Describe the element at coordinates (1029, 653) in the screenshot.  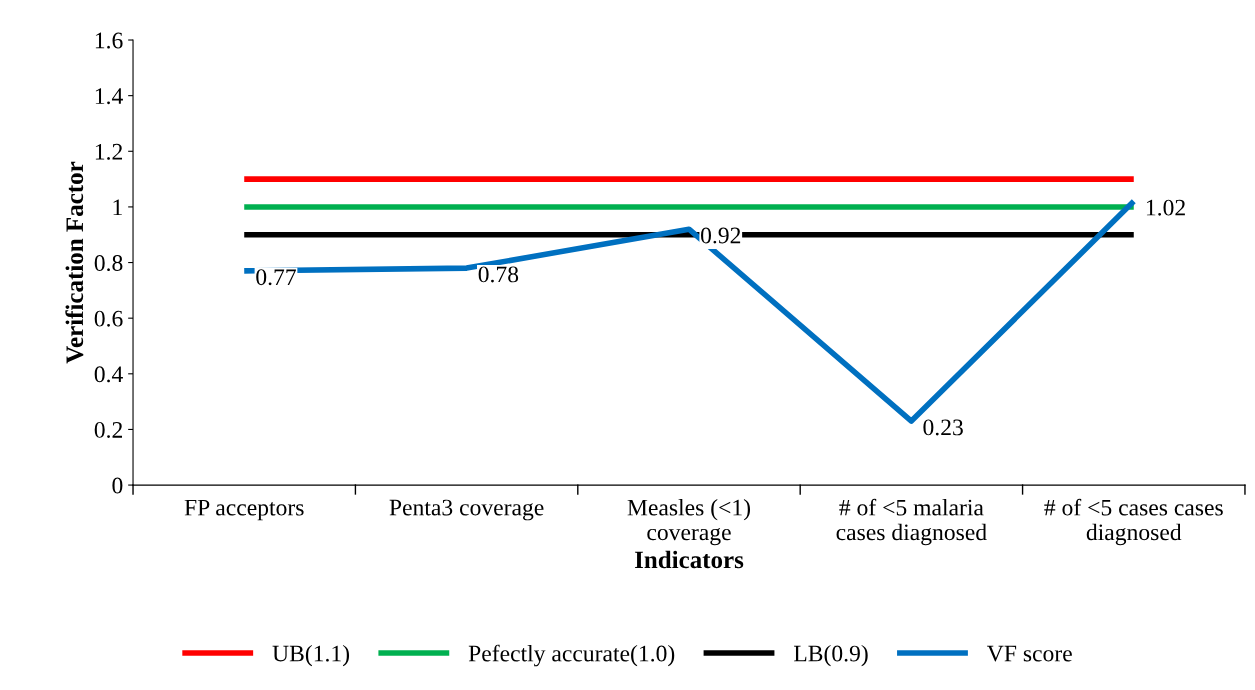
I see `legend-label: VF score` at that location.